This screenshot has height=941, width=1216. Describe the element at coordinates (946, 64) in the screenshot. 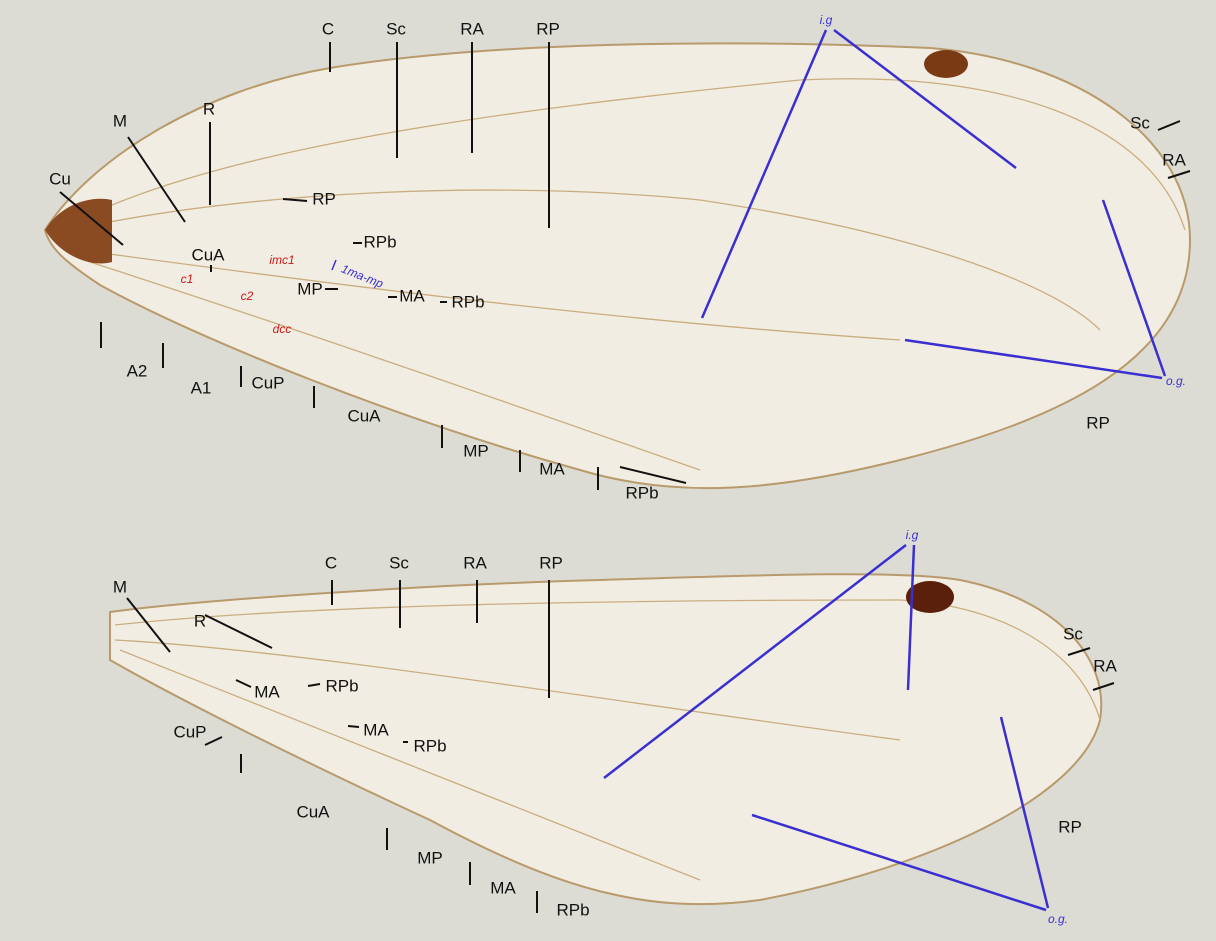

I see `forewing-stigma` at that location.